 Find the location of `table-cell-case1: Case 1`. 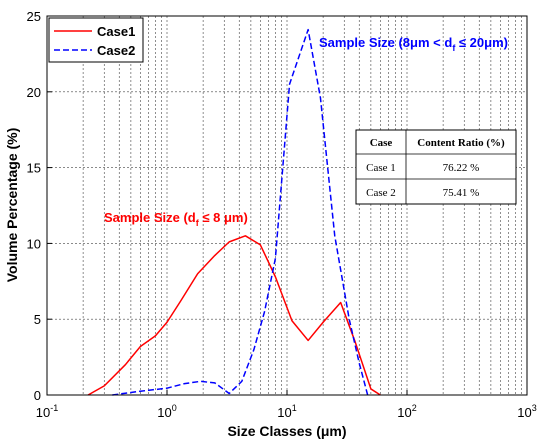

table-cell-case1: Case 1 is located at coordinates (381, 168).